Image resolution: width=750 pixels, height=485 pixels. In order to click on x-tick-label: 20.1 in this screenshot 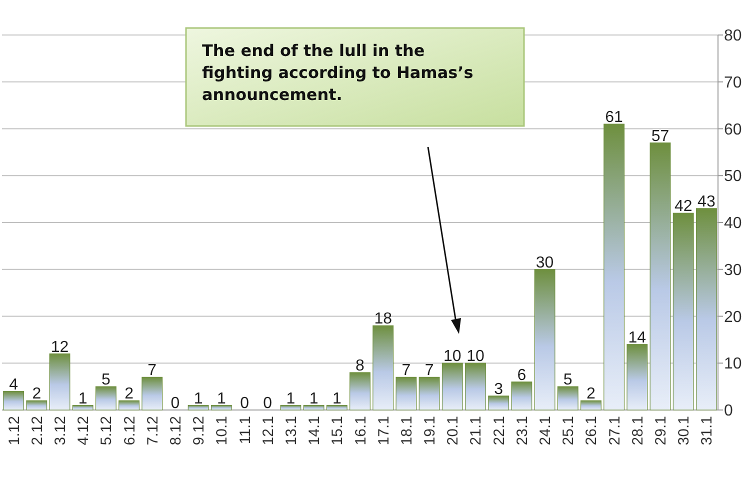, I will do `click(453, 431)`.